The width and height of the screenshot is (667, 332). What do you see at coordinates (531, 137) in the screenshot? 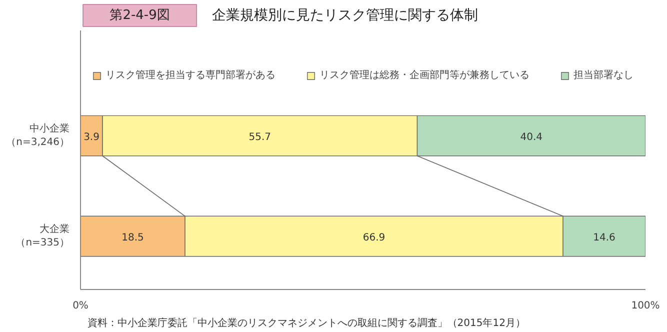
I see `data-label: 40.4` at bounding box center [531, 137].